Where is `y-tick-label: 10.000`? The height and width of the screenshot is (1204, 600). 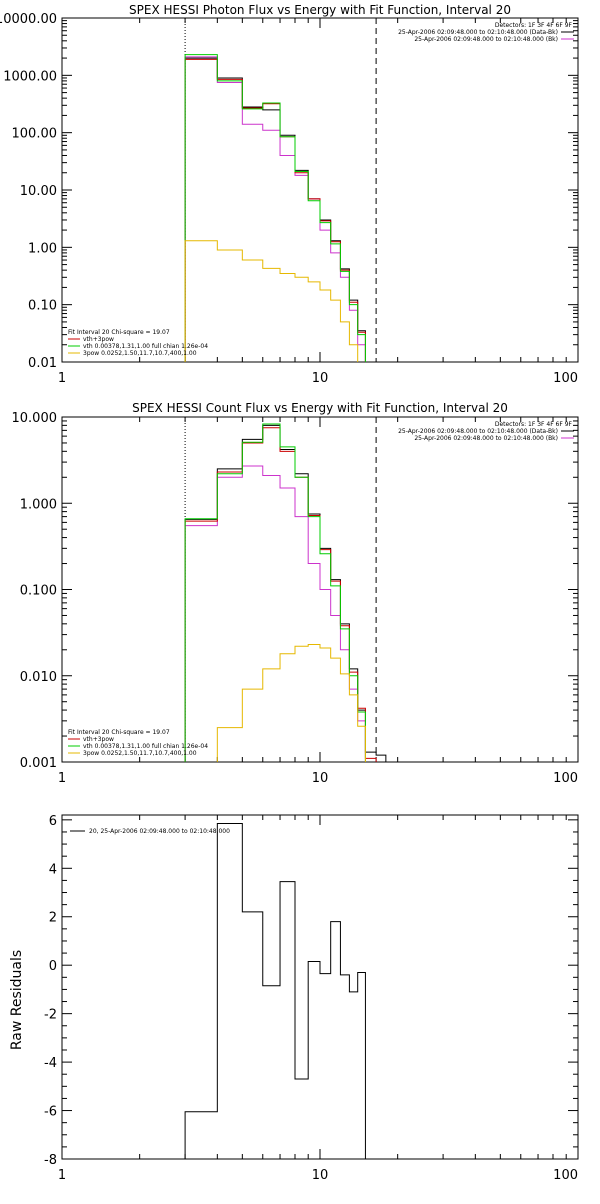
y-tick-label: 10.000 is located at coordinates (35, 418).